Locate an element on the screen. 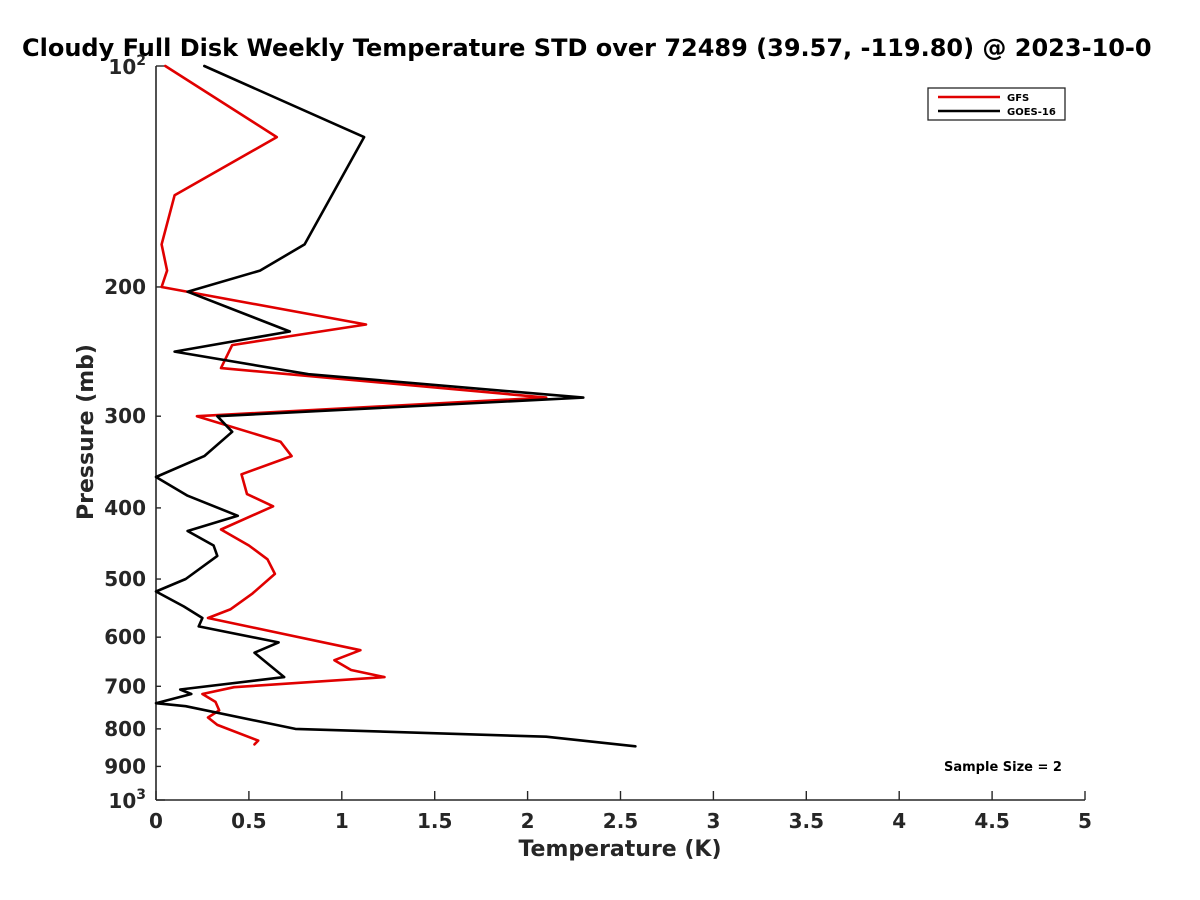 This screenshot has width=1200, height=900. legend-box is located at coordinates (996, 104).